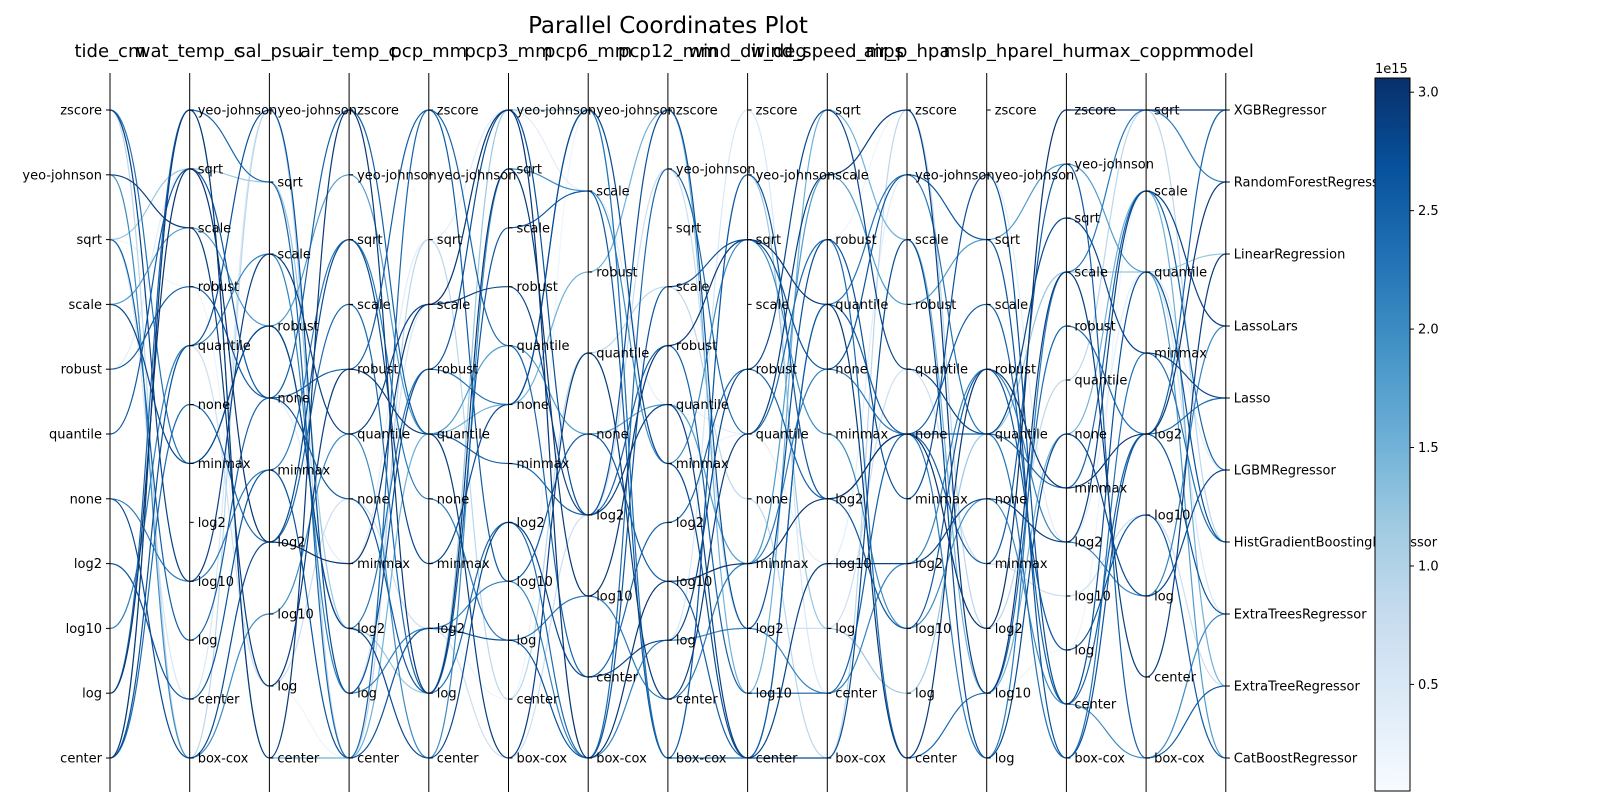  What do you see at coordinates (1391, 69) in the screenshot?
I see `colorbar-offset-text: 1e15` at bounding box center [1391, 69].